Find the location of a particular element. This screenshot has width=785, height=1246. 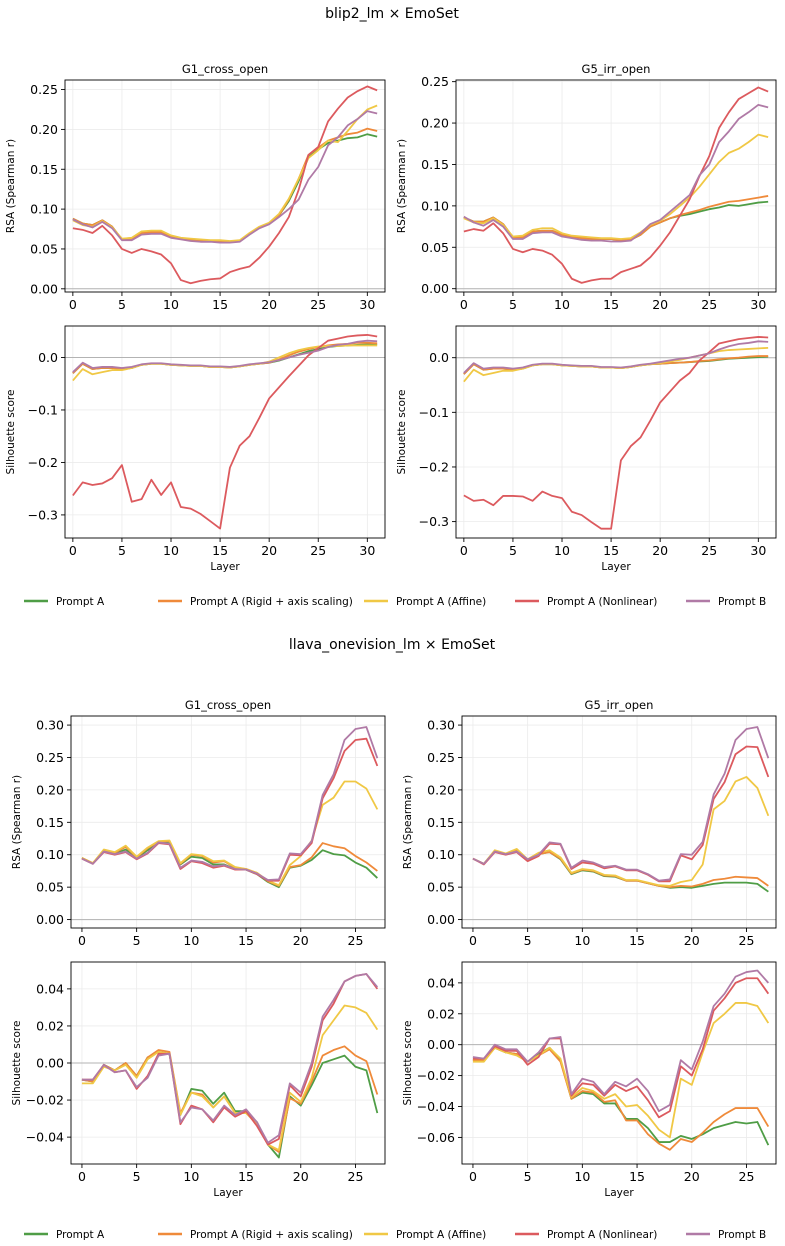

legend-label: Prompt A (Rigid + axis scaling) is located at coordinates (271, 1235).